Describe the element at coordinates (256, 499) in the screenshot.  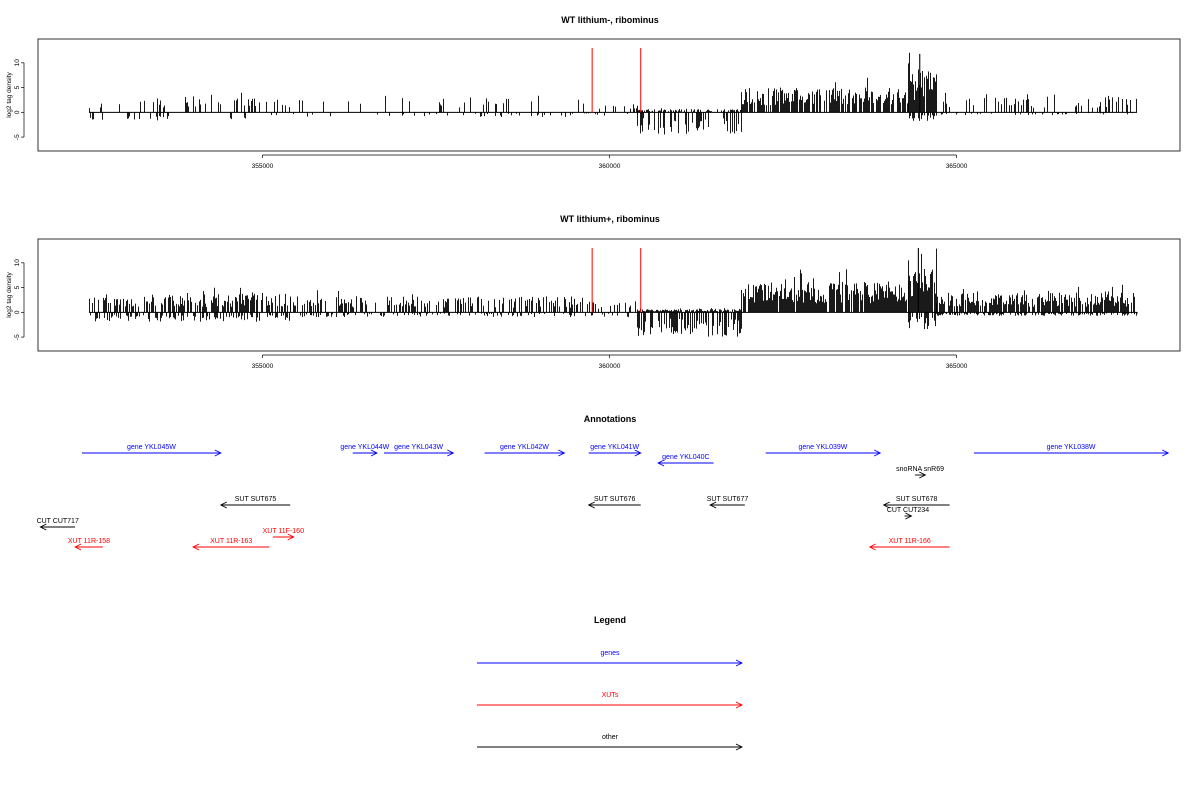
I see `feature-label: SUT SUT675` at that location.